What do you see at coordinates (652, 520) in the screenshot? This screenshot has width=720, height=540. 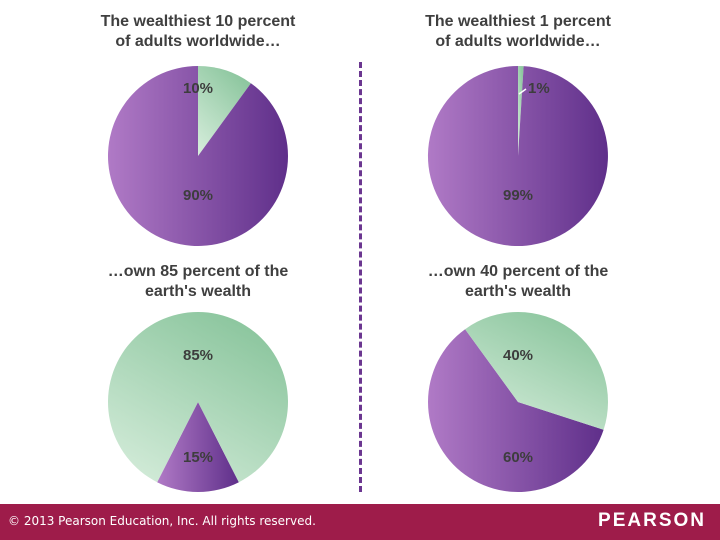 I see `pearson-logo: PEARSON` at bounding box center [652, 520].